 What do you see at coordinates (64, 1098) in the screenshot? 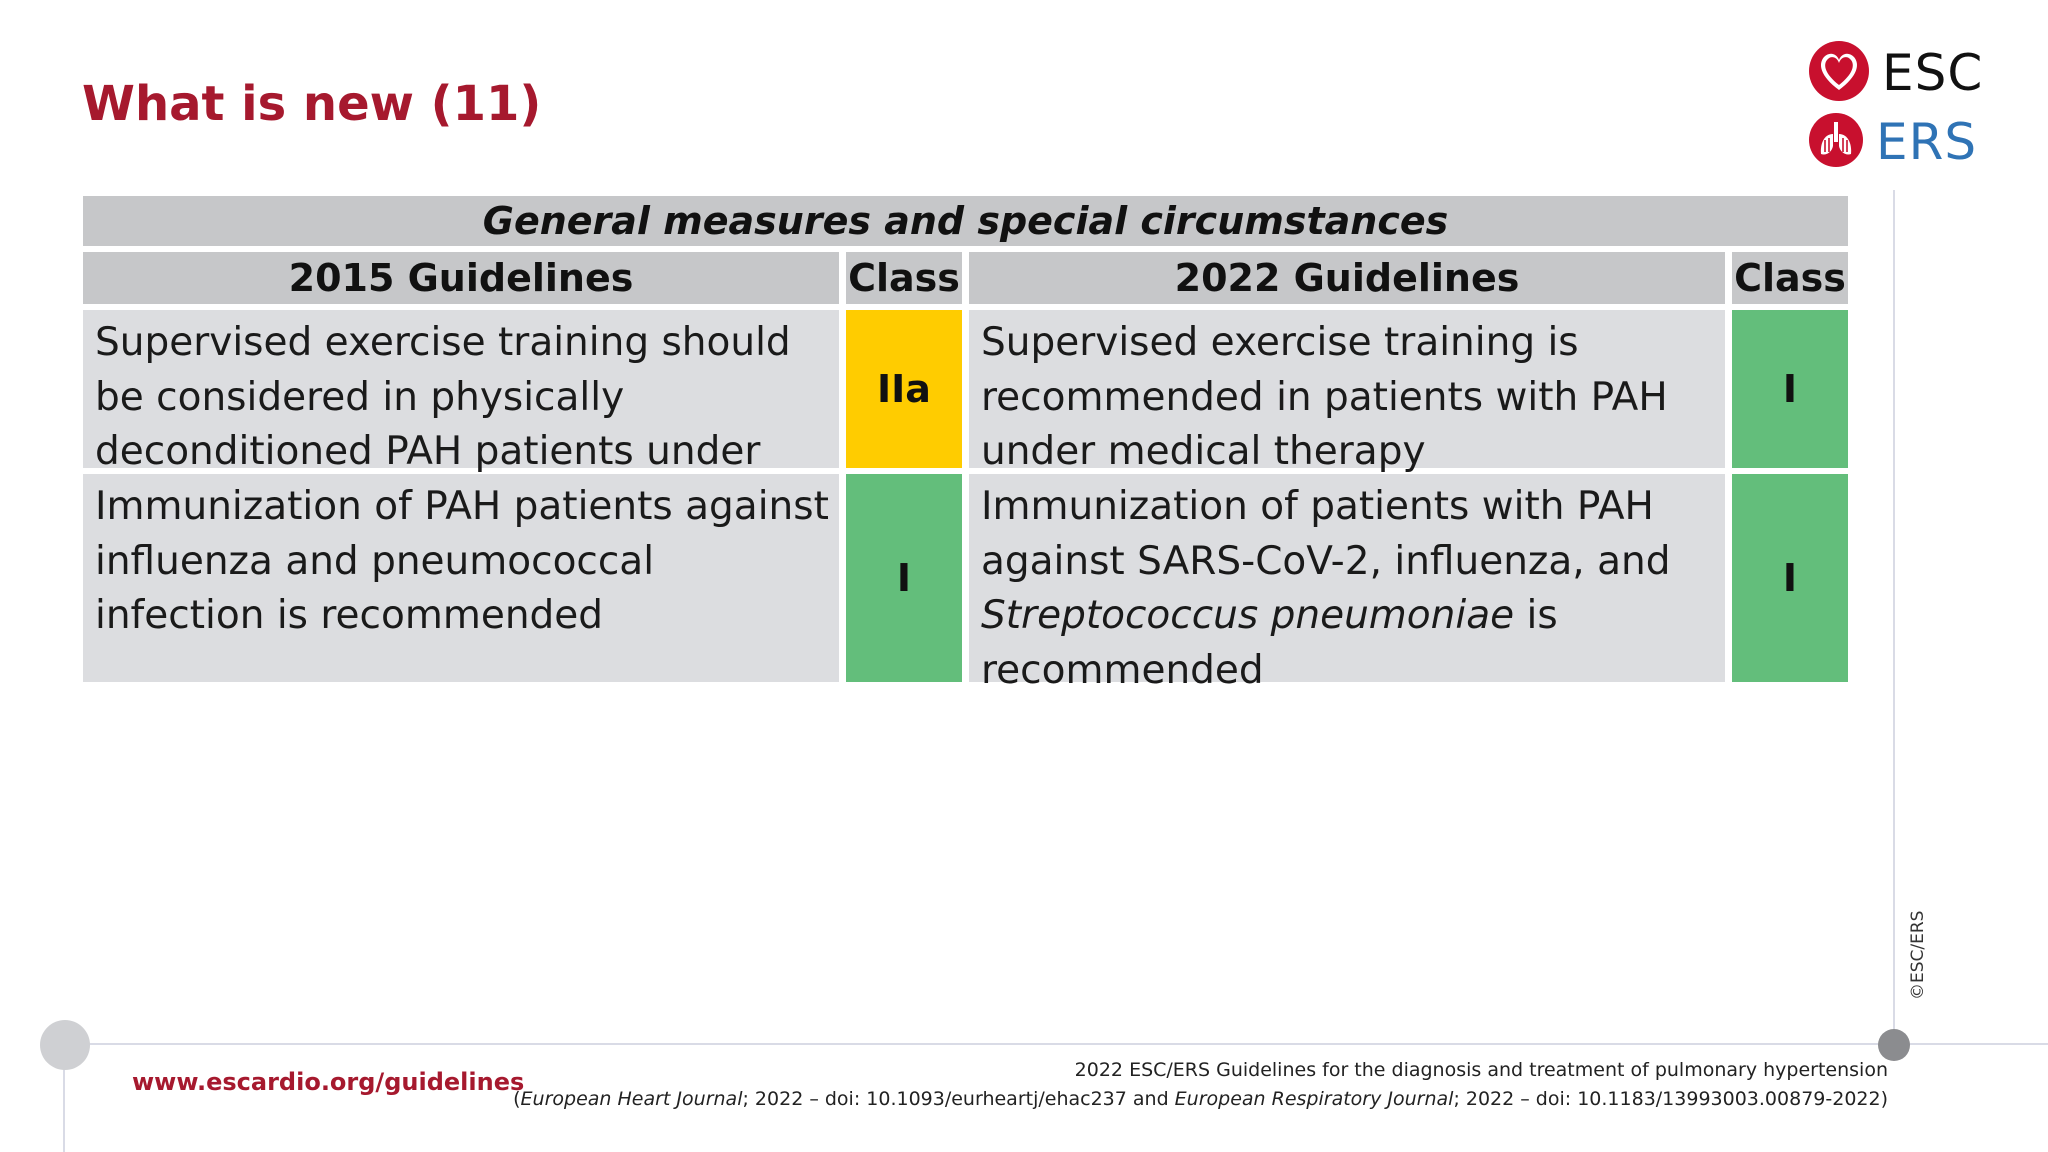
I see `left-guide-line` at bounding box center [64, 1098].